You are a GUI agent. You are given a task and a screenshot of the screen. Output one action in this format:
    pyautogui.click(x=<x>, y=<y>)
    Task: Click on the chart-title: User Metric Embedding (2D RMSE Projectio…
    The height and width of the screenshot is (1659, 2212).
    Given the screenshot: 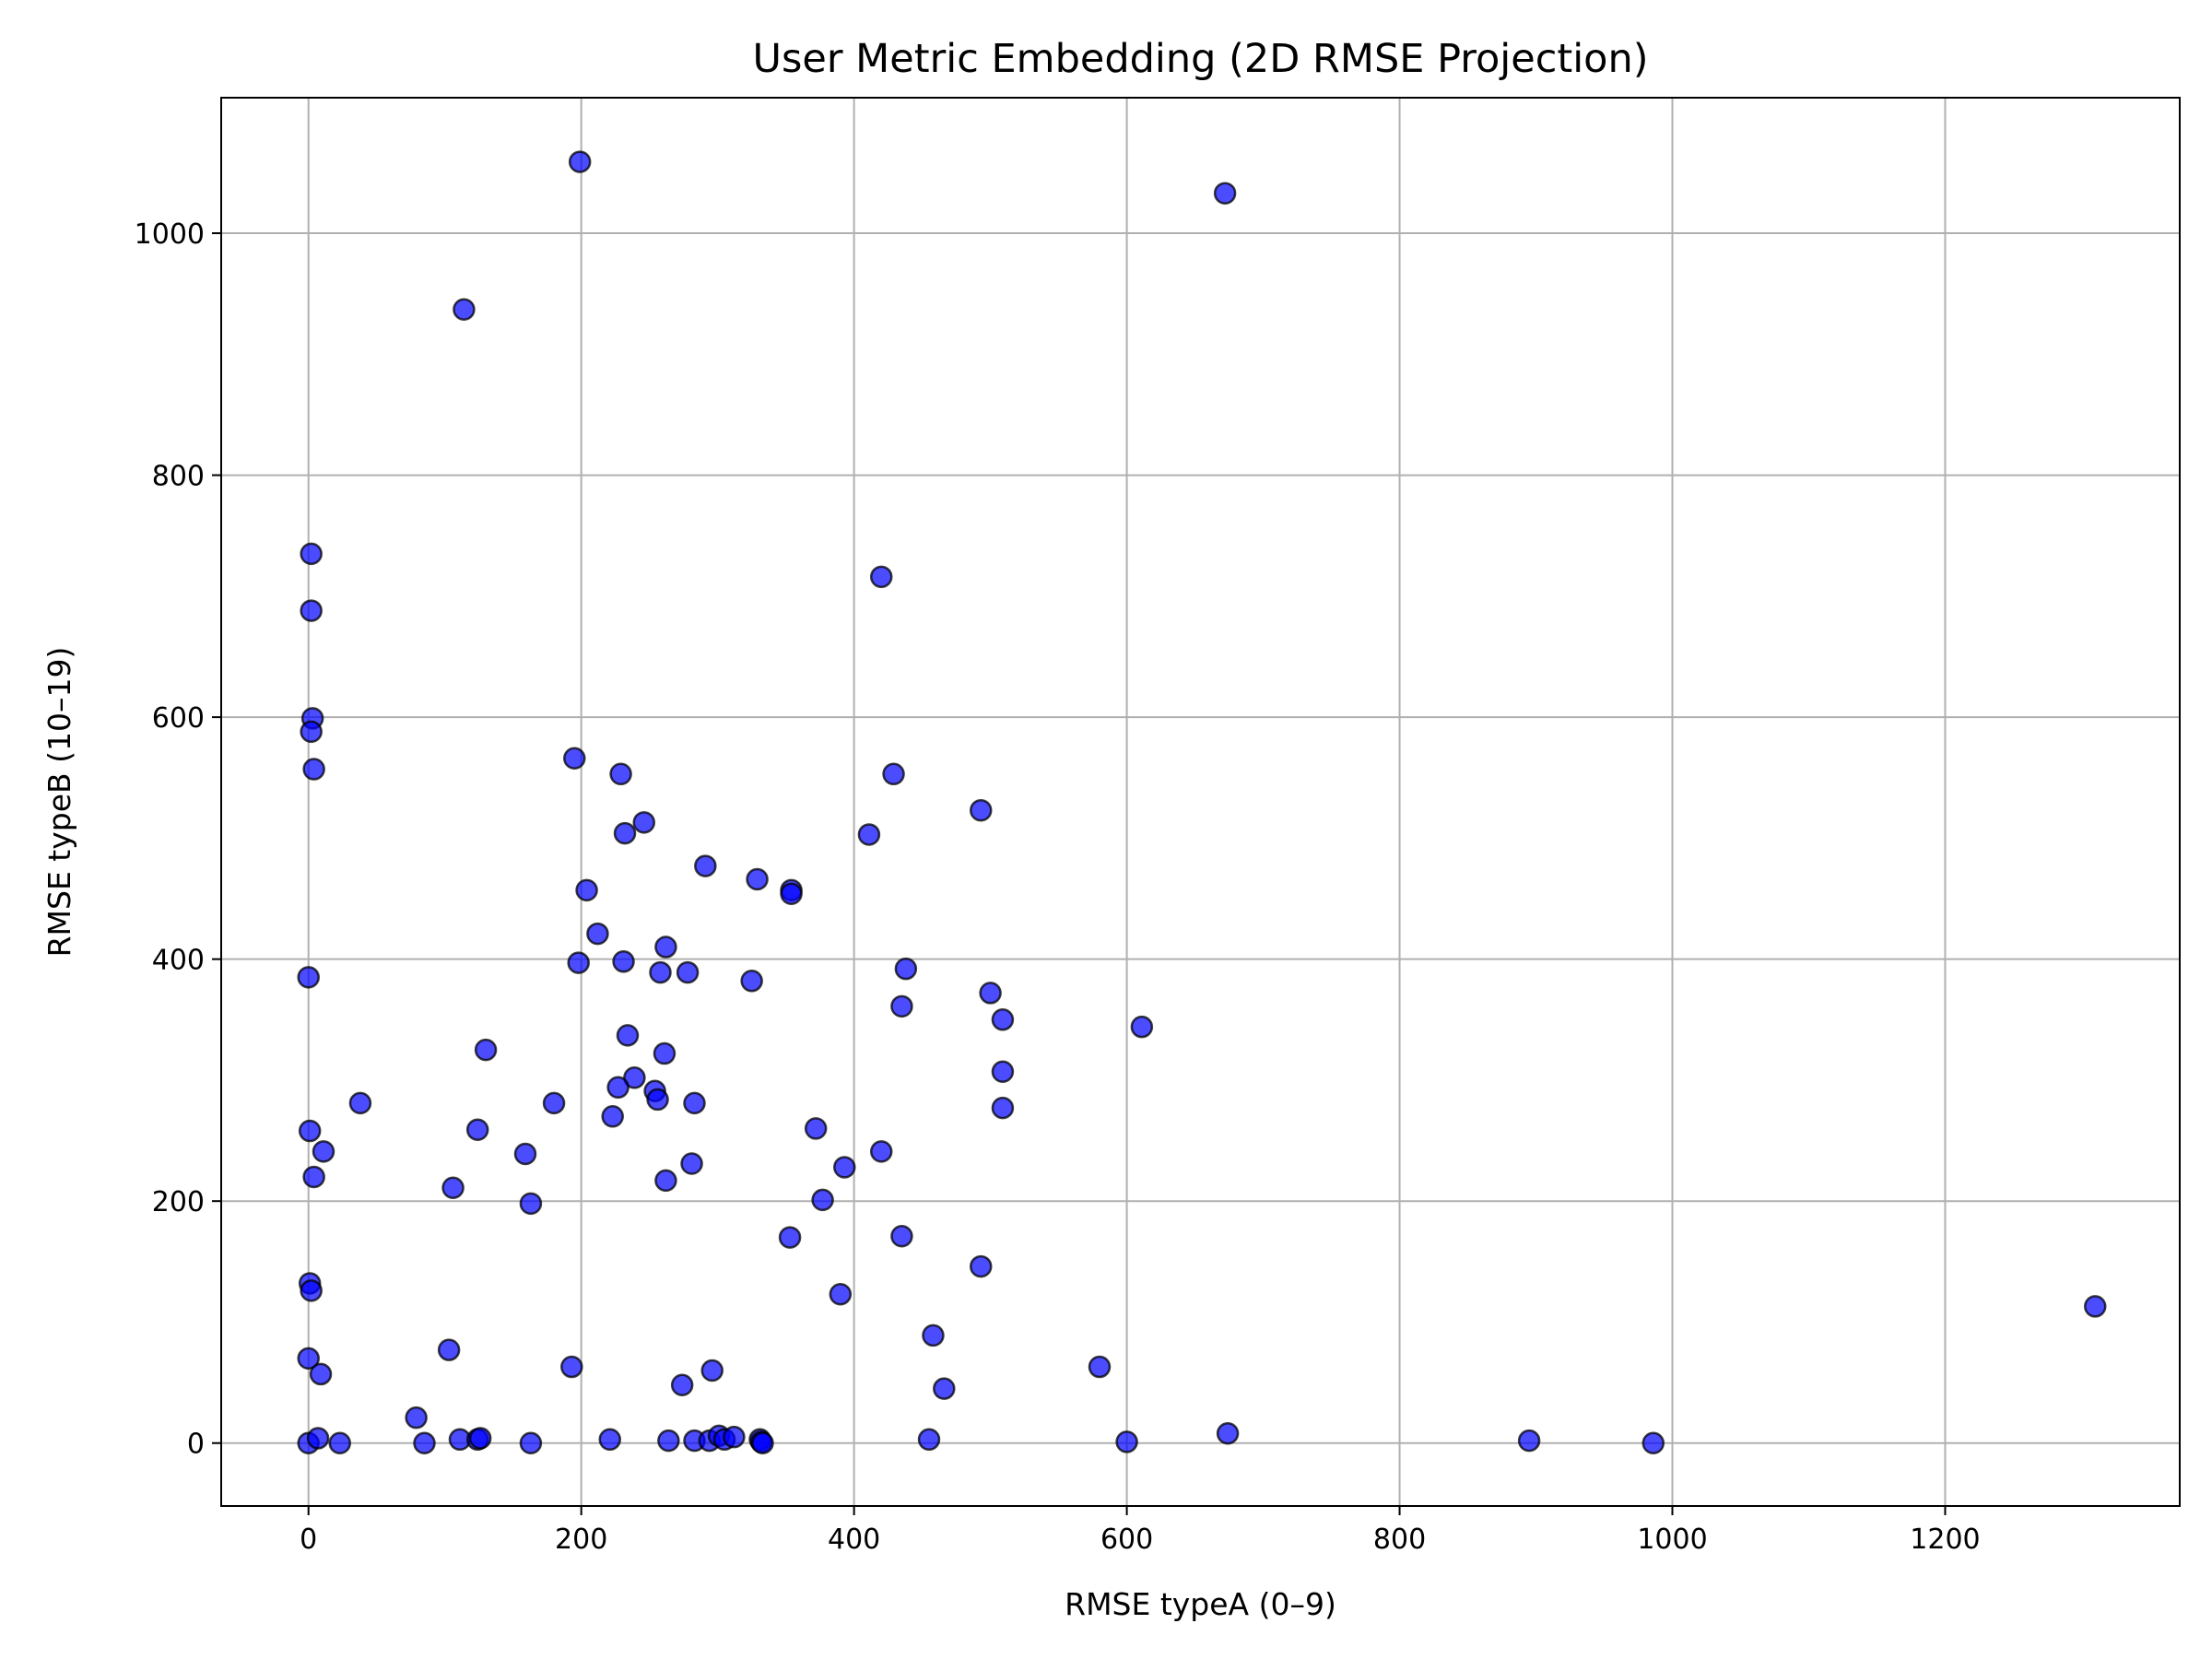 What is the action you would take?
    pyautogui.click(x=1200, y=59)
    